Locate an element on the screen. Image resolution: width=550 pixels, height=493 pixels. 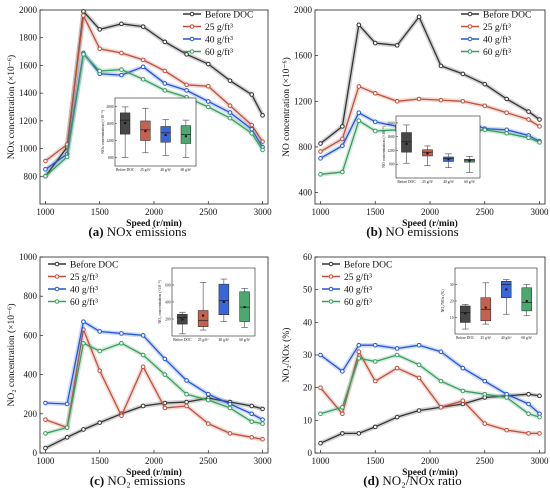
legend-label: Before DOC is located at coordinates (94, 265).